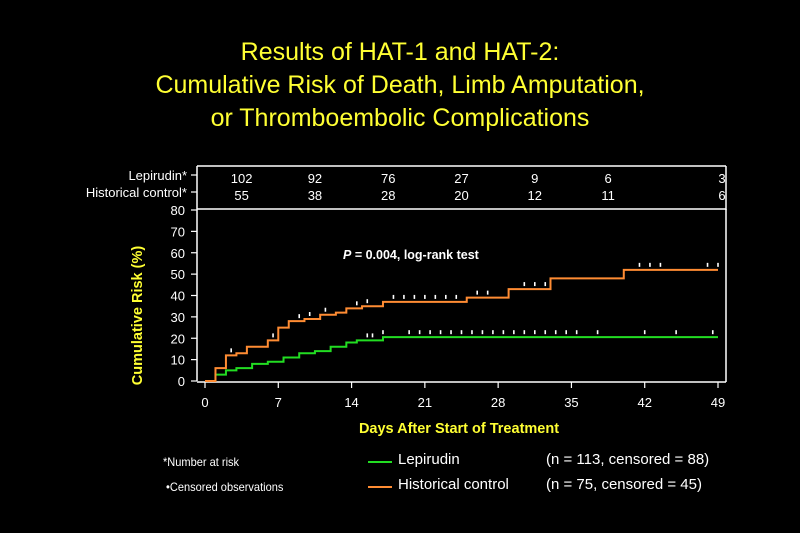 The image size is (800, 533). I want to click on x-tick-label: 42, so click(644, 402).